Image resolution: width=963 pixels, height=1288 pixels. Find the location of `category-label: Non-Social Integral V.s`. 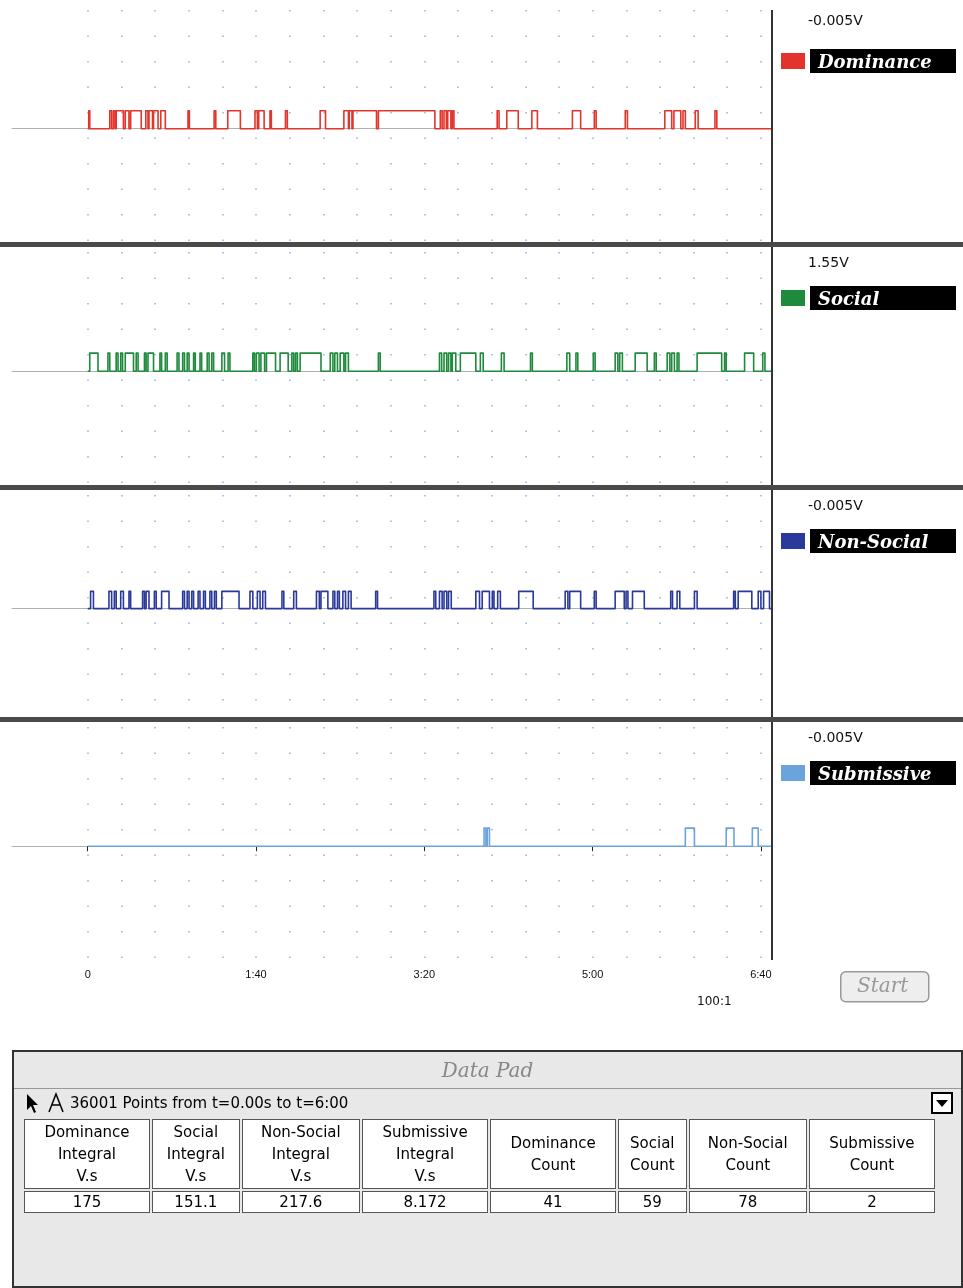

category-label: Non-Social Integral V.s is located at coordinates (301, 1154).